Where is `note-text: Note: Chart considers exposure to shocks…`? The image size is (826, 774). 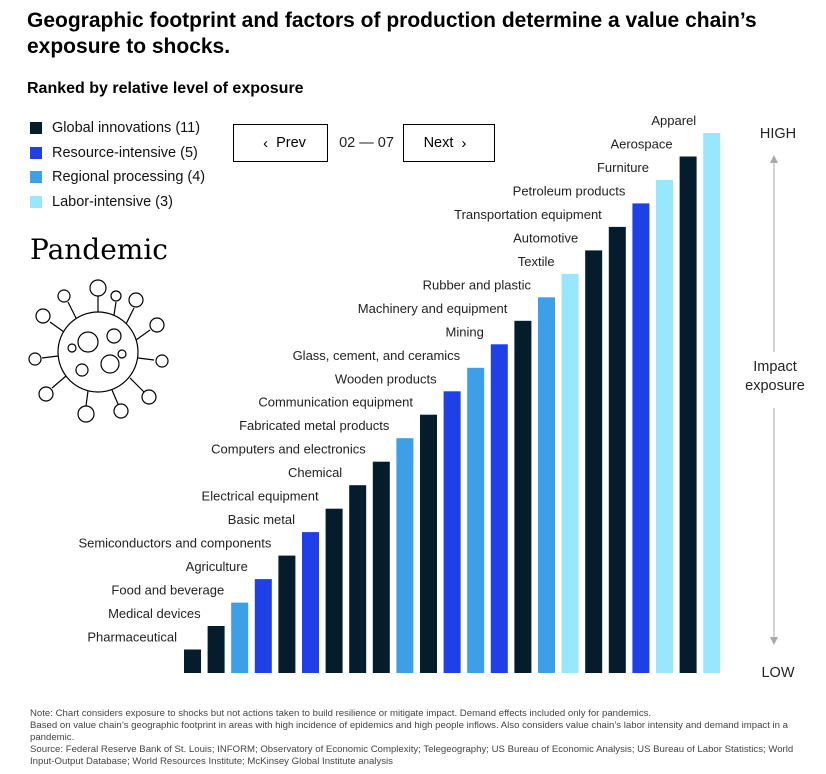
note-text: Note: Chart considers exposure to shocks… is located at coordinates (341, 713).